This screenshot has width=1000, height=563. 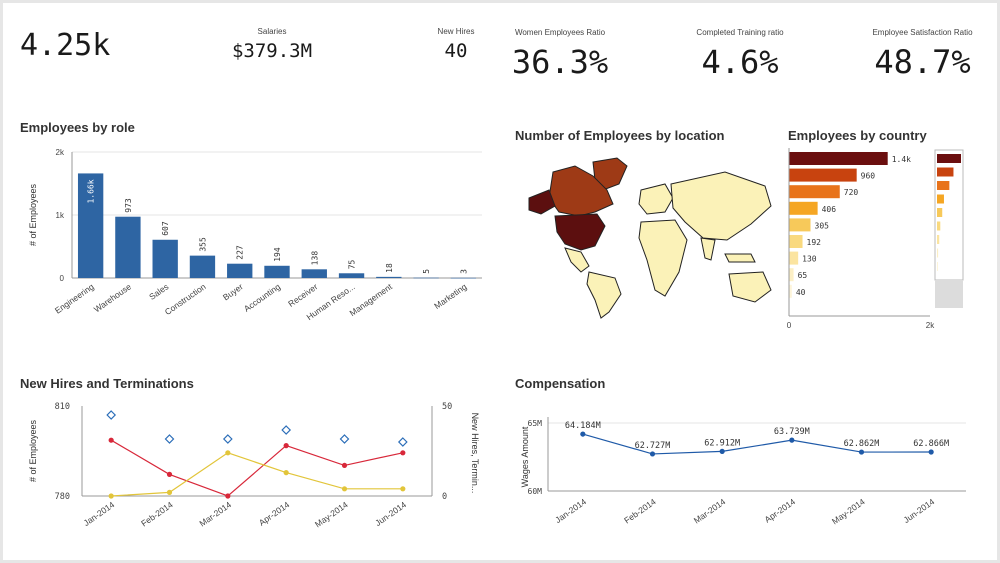 What do you see at coordinates (656, 199) in the screenshot?
I see `map-europe` at bounding box center [656, 199].